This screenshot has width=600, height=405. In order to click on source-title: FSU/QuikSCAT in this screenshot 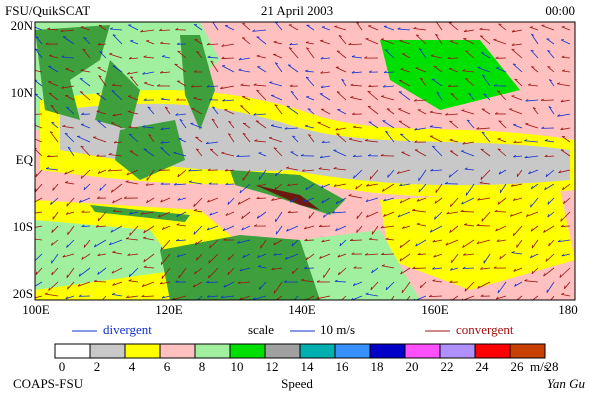, I will do `click(47, 10)`.